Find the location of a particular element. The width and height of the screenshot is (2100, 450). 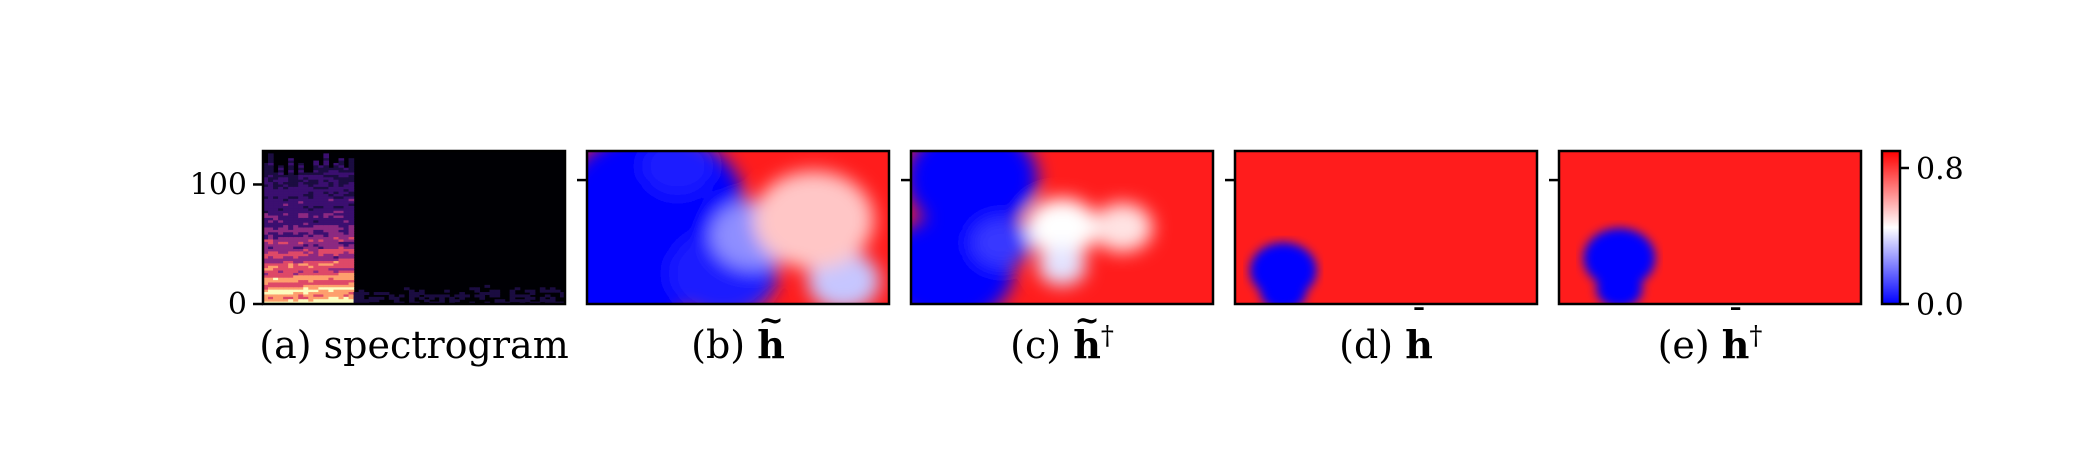

colorbar-tick-label-1: 0.8 is located at coordinates (1940, 169).